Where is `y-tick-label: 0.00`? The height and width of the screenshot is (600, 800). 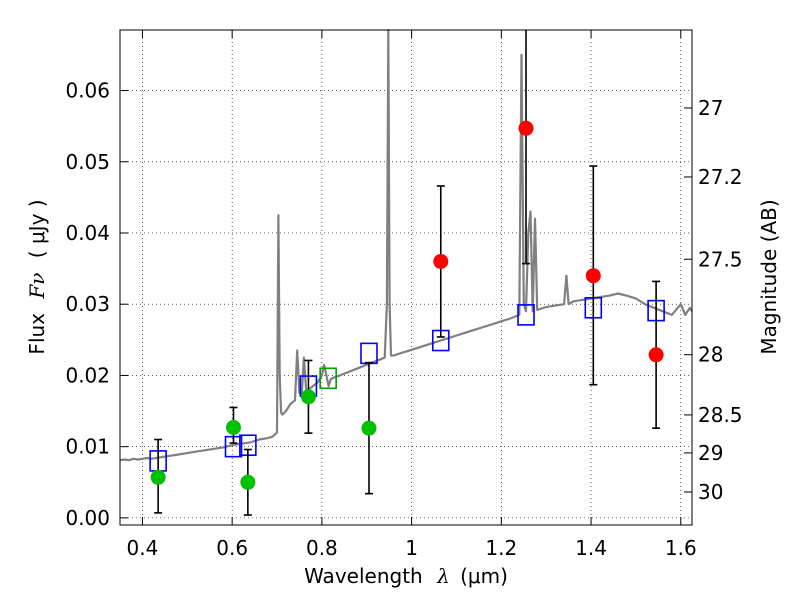
y-tick-label: 0.00 is located at coordinates (87, 518).